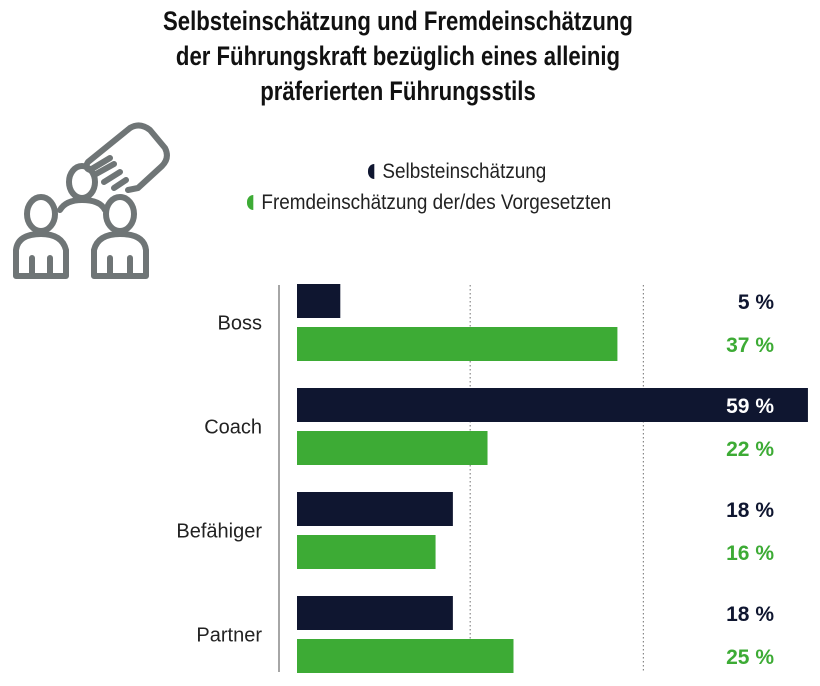  I want to click on data-label: 5 %, so click(756, 302).